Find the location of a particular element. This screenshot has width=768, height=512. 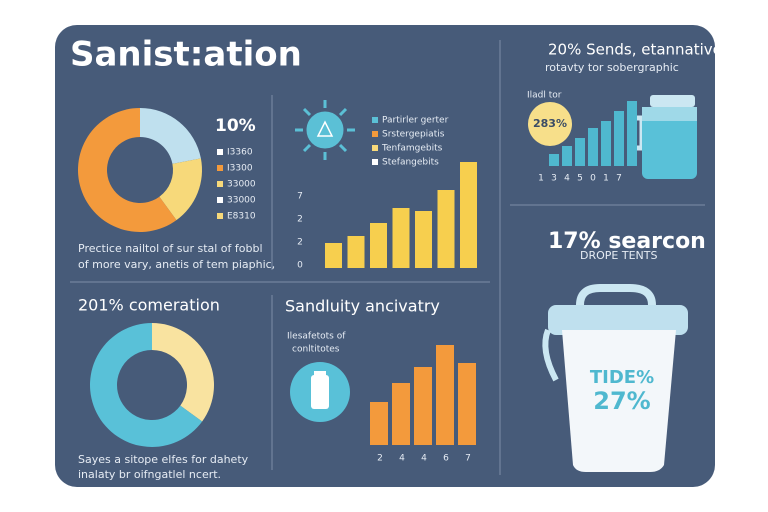

badge is located at coordinates (550, 124).